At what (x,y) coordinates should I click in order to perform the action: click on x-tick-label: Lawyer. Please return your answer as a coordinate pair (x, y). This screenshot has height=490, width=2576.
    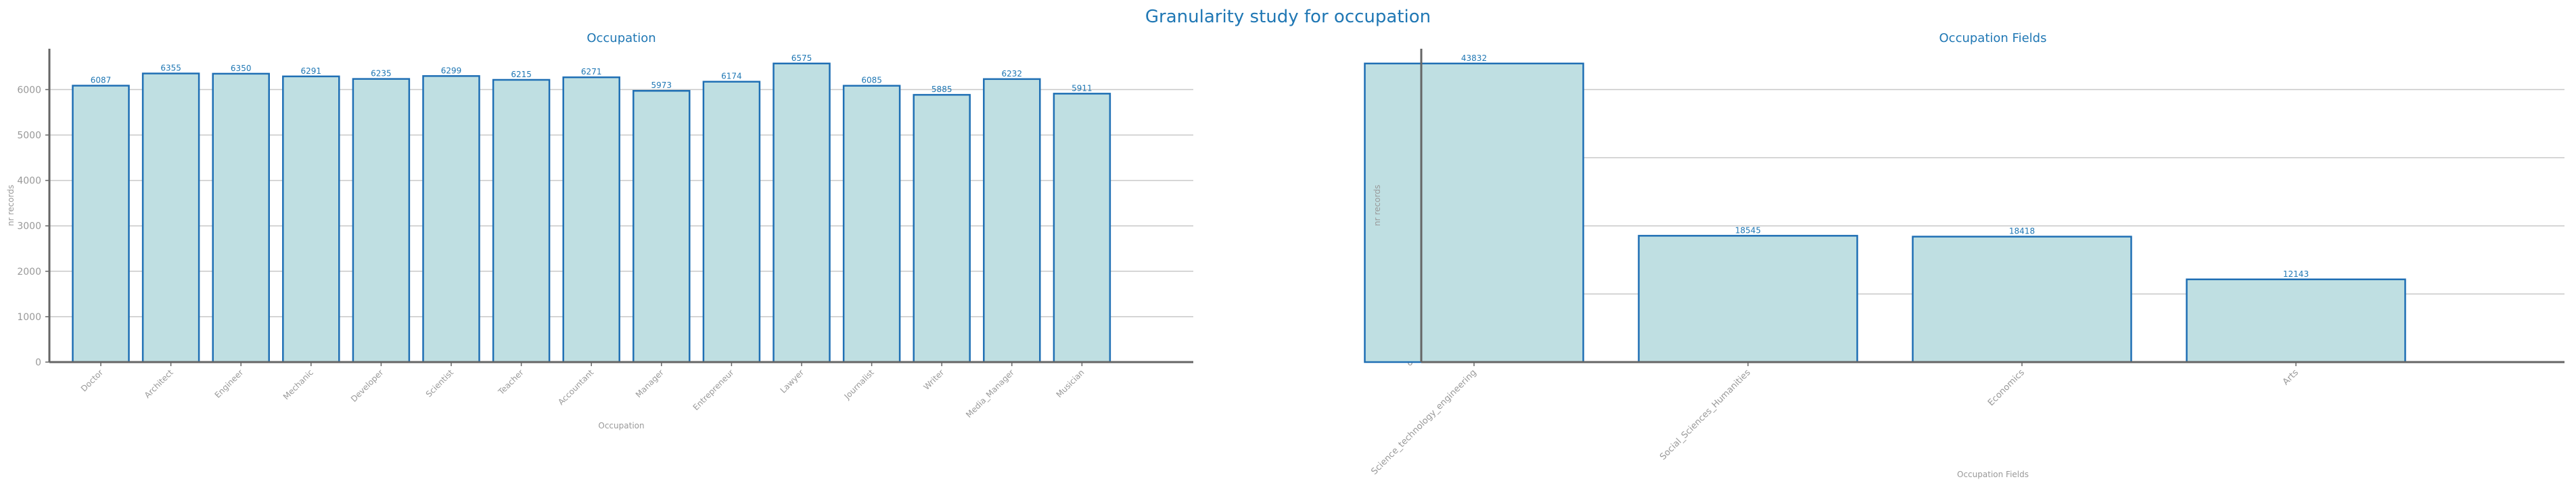
    Looking at the image, I should click on (792, 381).